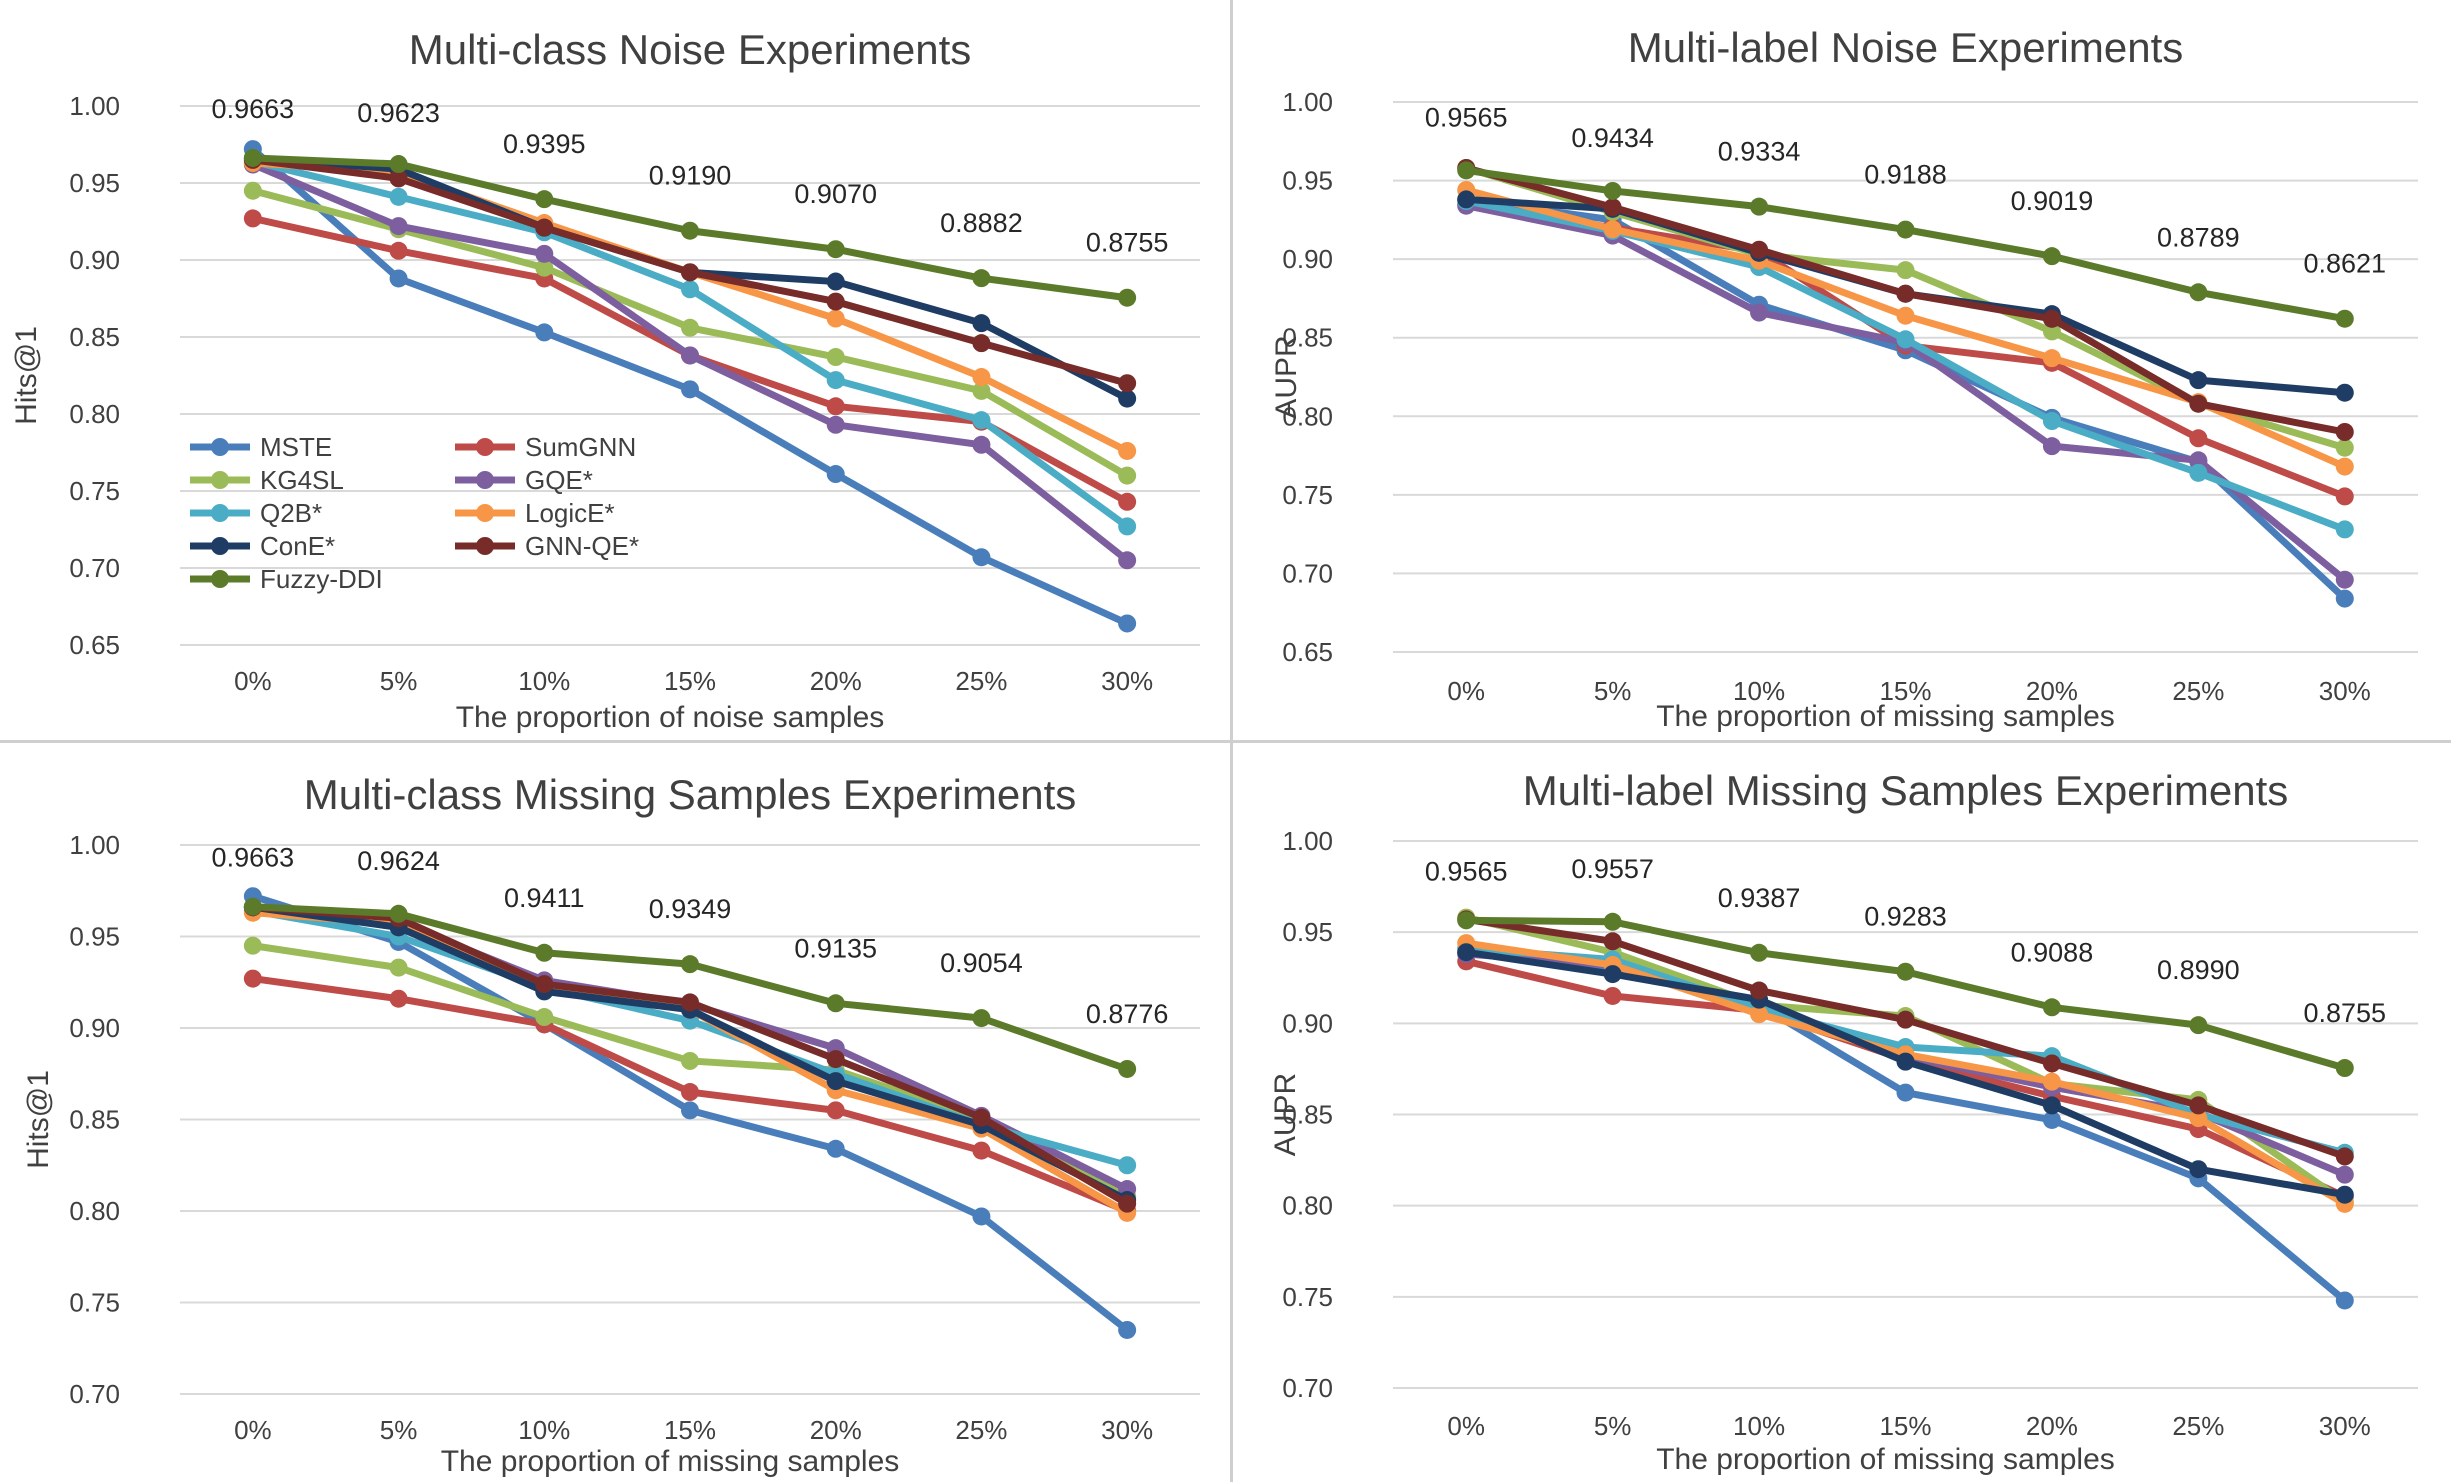 The width and height of the screenshot is (2451, 1482). What do you see at coordinates (399, 1430) in the screenshot?
I see `x-tick-label: 5%` at bounding box center [399, 1430].